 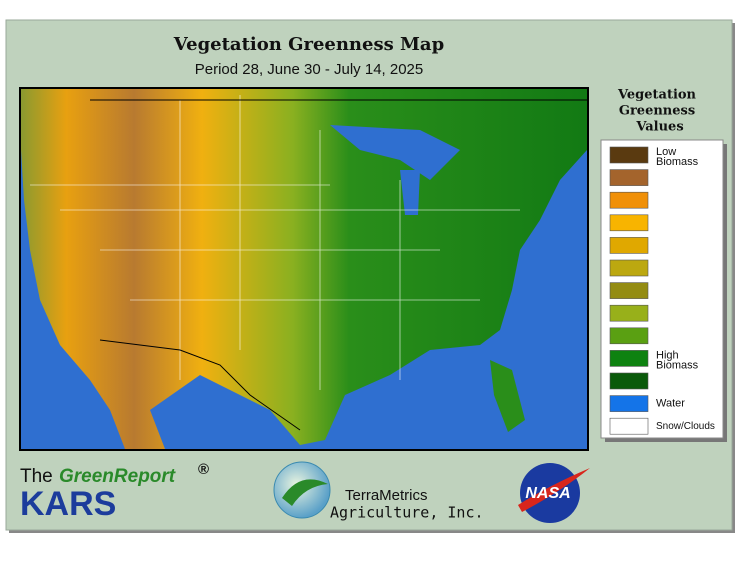 What do you see at coordinates (36, 476) in the screenshot?
I see `logo-the: The` at bounding box center [36, 476].